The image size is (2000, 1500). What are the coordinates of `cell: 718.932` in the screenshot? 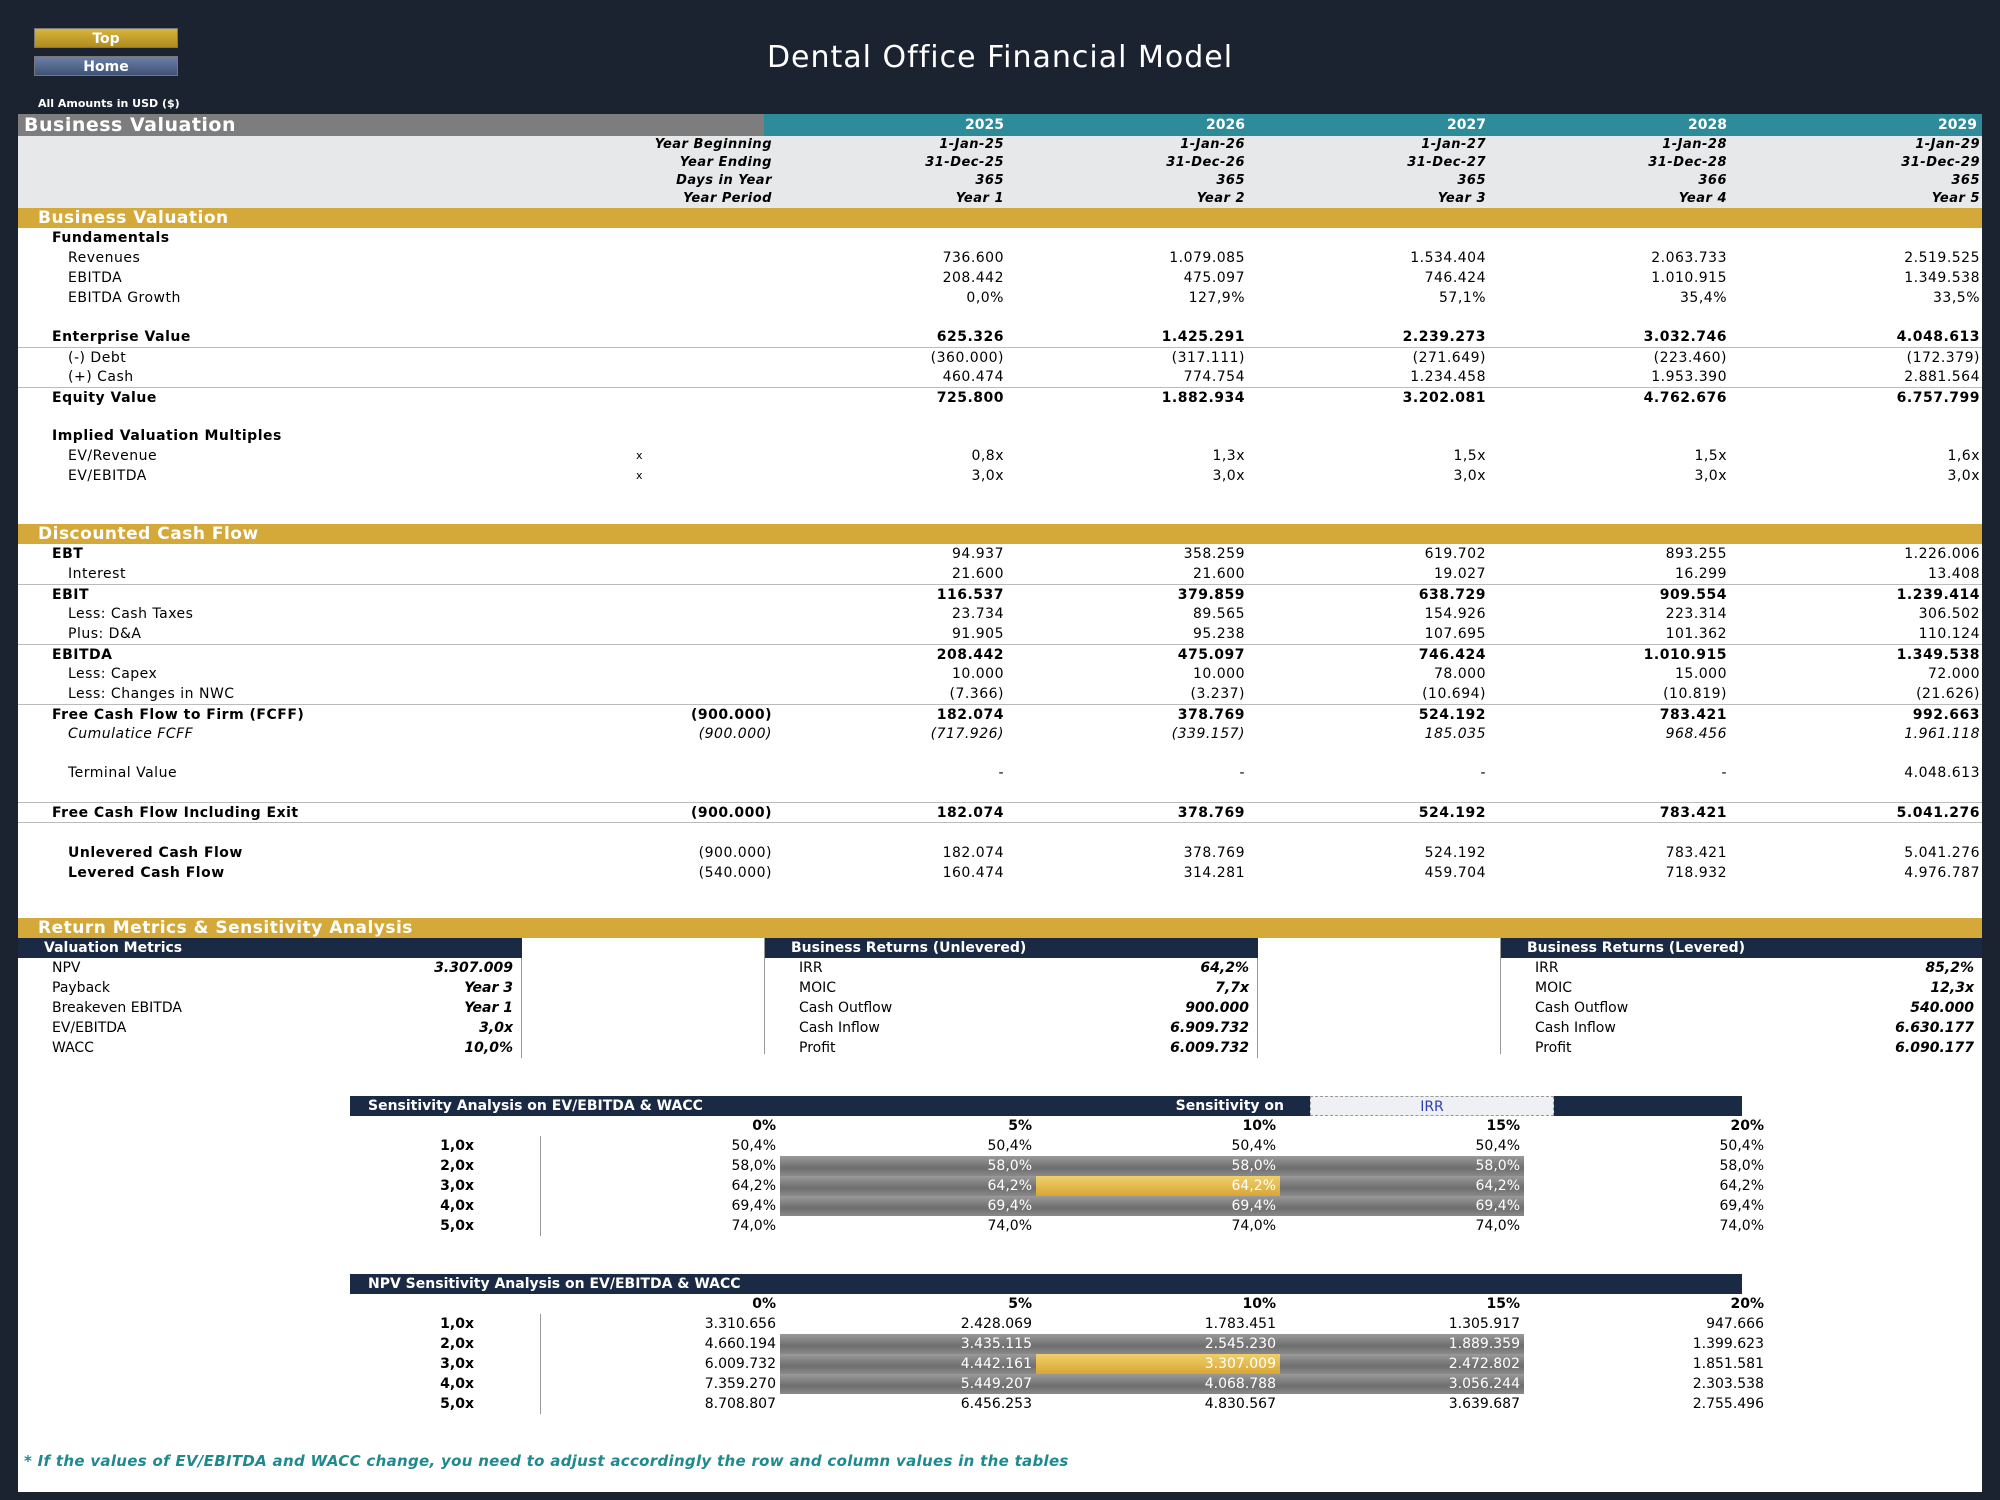 It's located at (1696, 873).